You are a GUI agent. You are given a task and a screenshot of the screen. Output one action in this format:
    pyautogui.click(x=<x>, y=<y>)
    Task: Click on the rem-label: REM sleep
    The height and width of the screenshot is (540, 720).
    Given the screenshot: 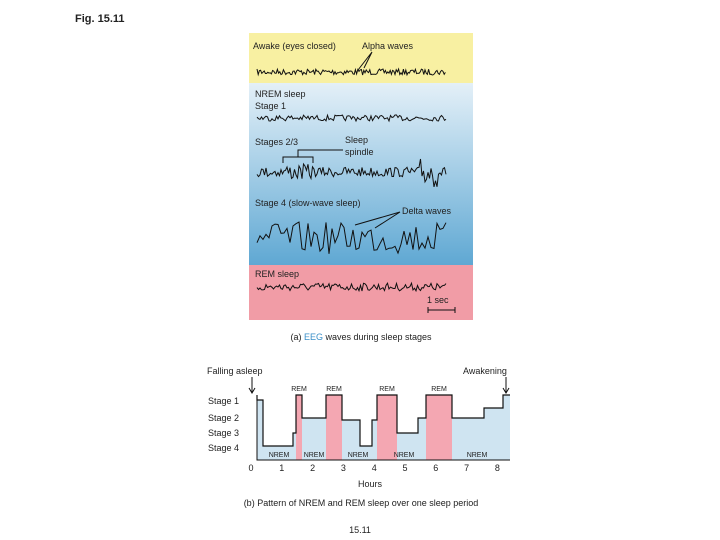 What is the action you would take?
    pyautogui.click(x=277, y=274)
    